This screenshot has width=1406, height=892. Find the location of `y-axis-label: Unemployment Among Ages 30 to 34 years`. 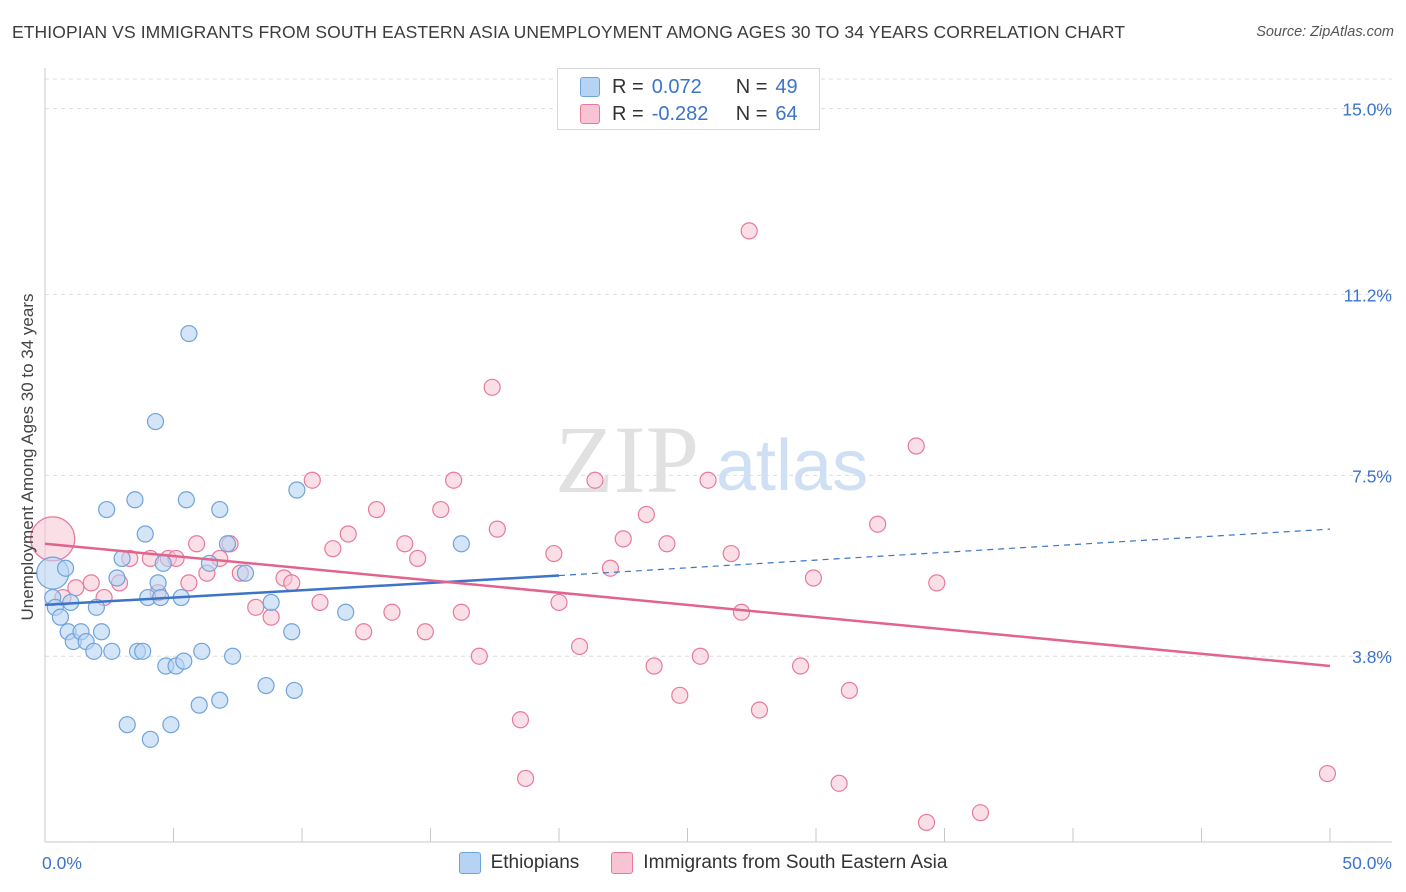

y-axis-label: Unemployment Among Ages 30 to 34 years is located at coordinates (27, 457).